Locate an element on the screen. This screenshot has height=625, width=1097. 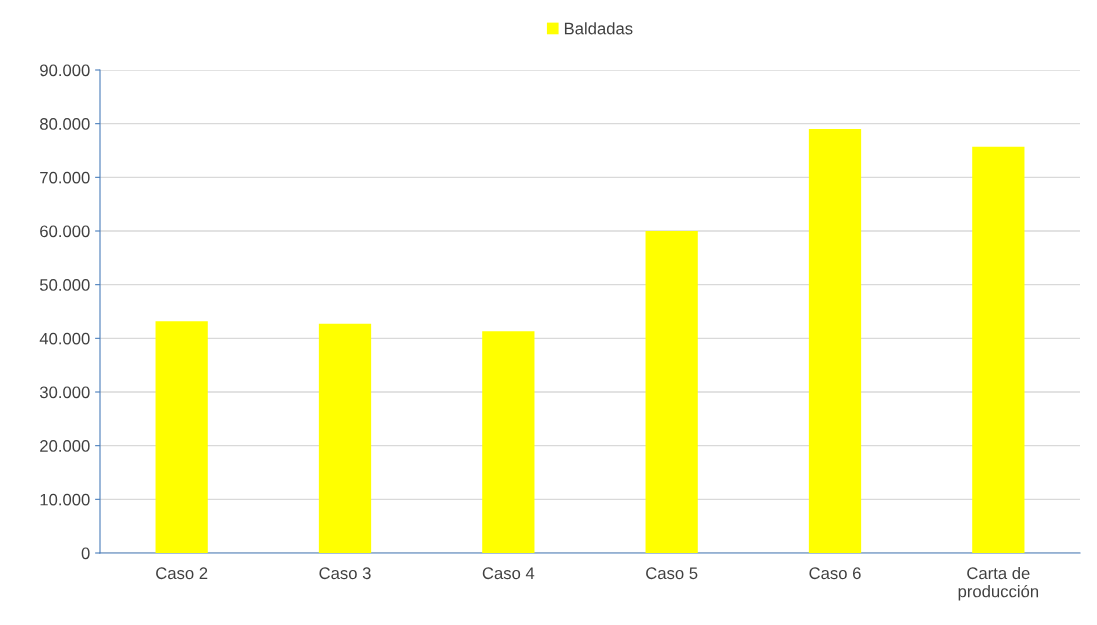
x-tick-label: Caso 2 is located at coordinates (182, 573).